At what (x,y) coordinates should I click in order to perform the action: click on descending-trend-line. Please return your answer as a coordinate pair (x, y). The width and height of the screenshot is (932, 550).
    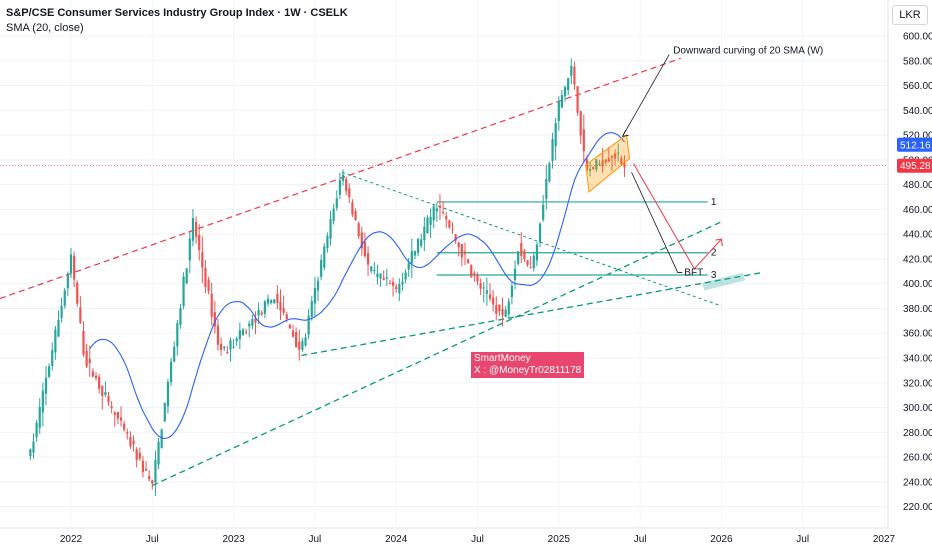
    Looking at the image, I should click on (531, 239).